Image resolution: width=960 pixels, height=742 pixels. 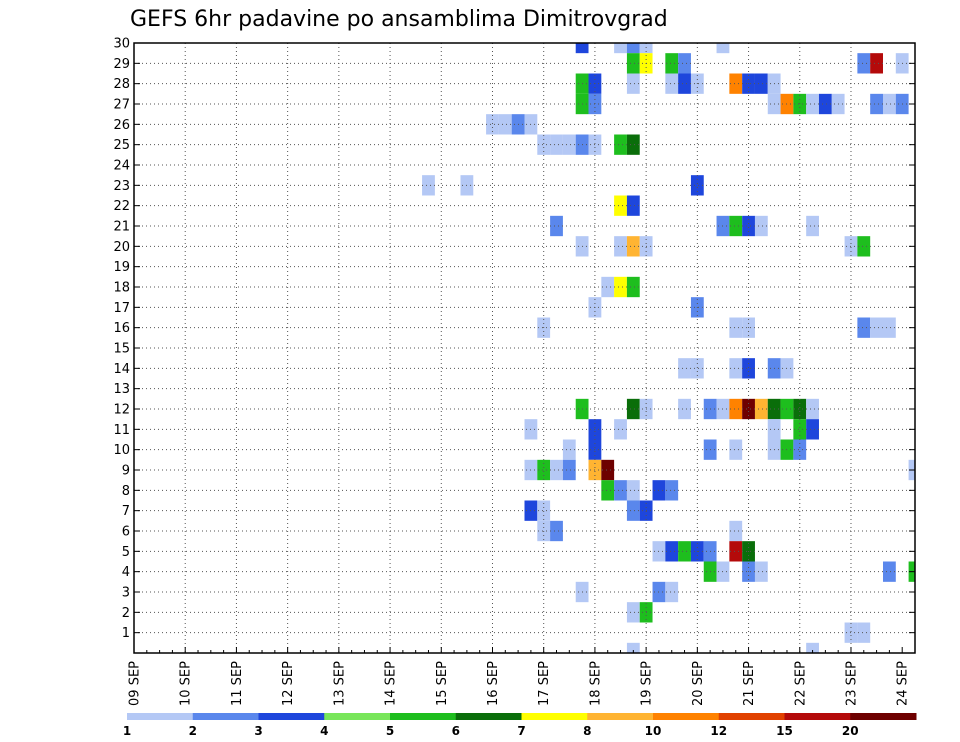 What do you see at coordinates (126, 471) in the screenshot?
I see `y-tick-label: 9` at bounding box center [126, 471].